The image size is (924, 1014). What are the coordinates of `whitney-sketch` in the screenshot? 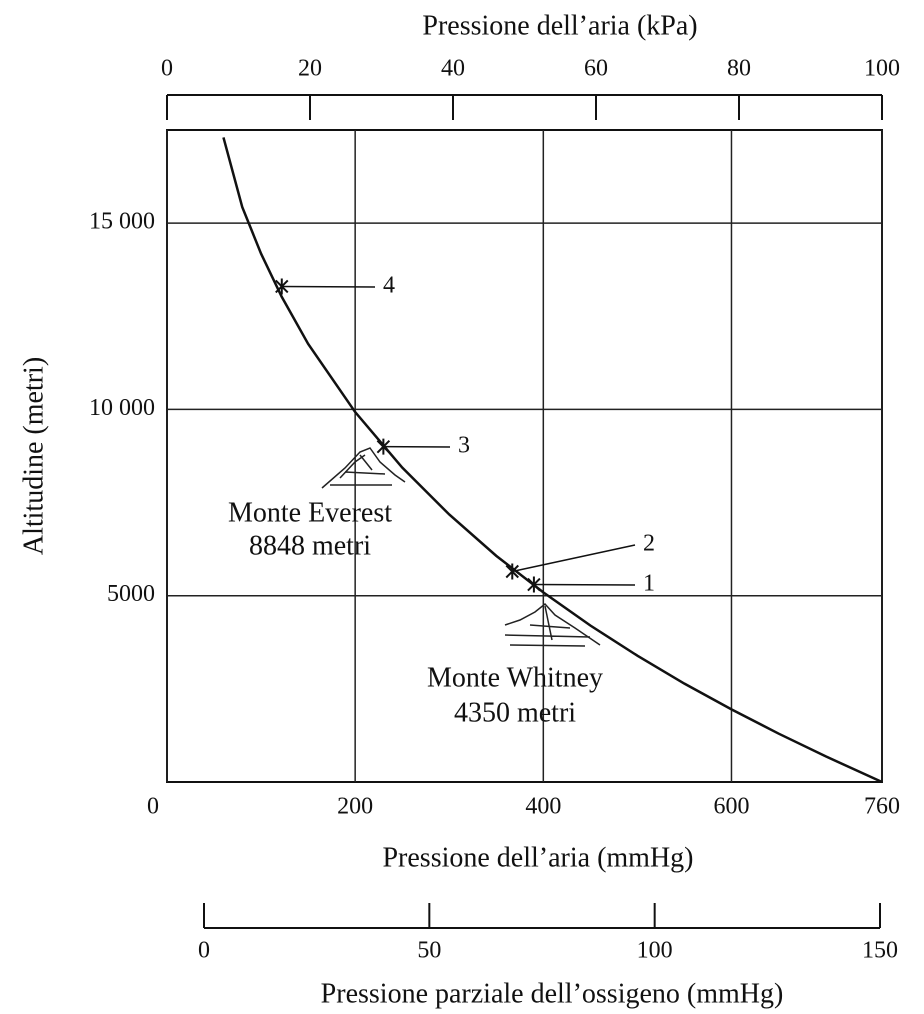 It's located at (552, 624).